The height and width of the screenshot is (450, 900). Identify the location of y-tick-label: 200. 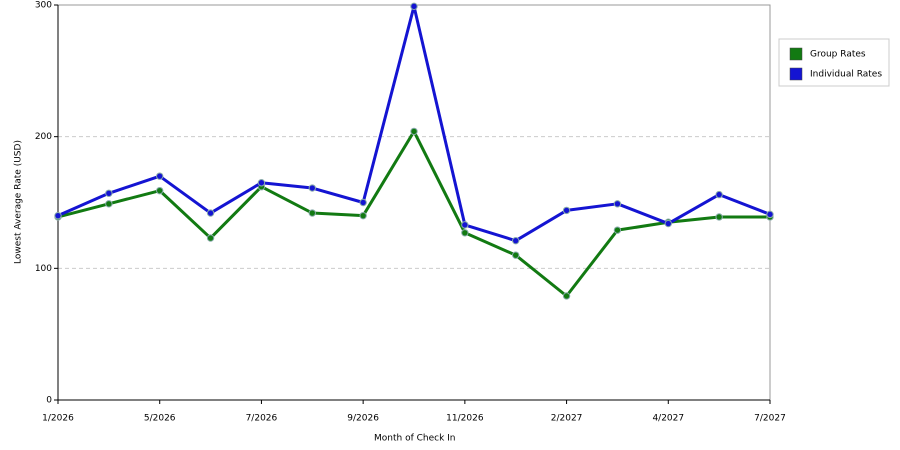
(43, 137).